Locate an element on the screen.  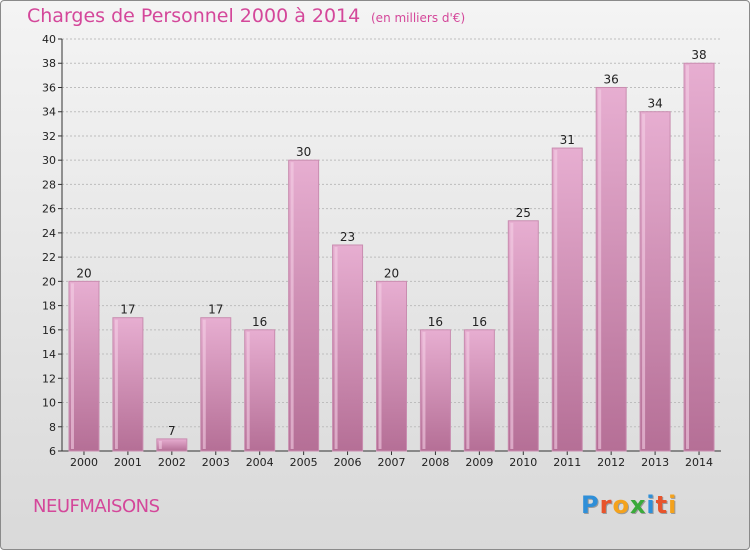
x-tick-label-2006: 2006 is located at coordinates (348, 462).